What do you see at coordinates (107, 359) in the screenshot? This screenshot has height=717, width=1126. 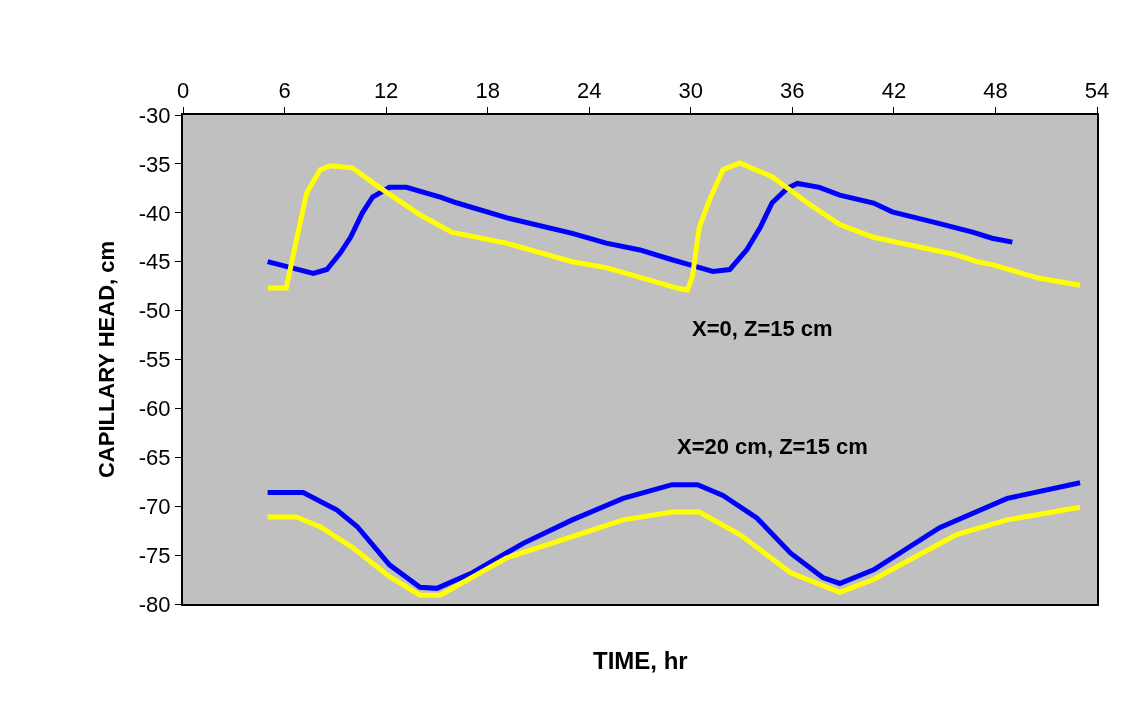 I see `y-axis-title: CAPILLARY HEAD, cm` at bounding box center [107, 359].